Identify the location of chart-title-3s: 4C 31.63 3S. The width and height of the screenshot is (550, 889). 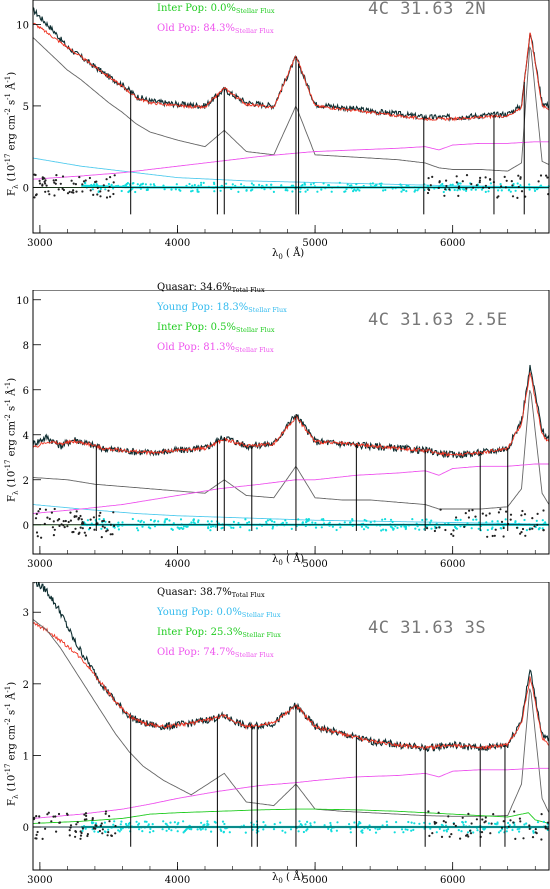
(427, 628).